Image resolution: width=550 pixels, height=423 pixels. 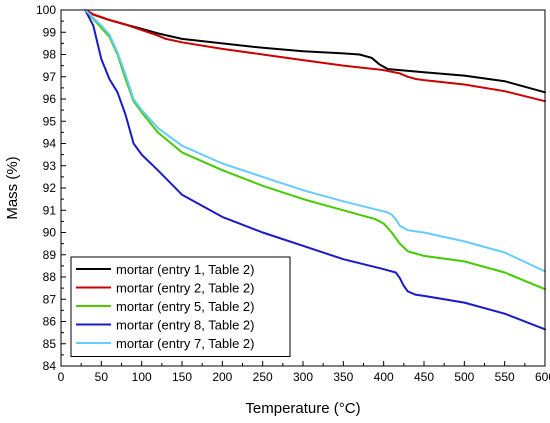 What do you see at coordinates (185, 288) in the screenshot?
I see `legend-label: mortar (entry 2, Table 2)` at bounding box center [185, 288].